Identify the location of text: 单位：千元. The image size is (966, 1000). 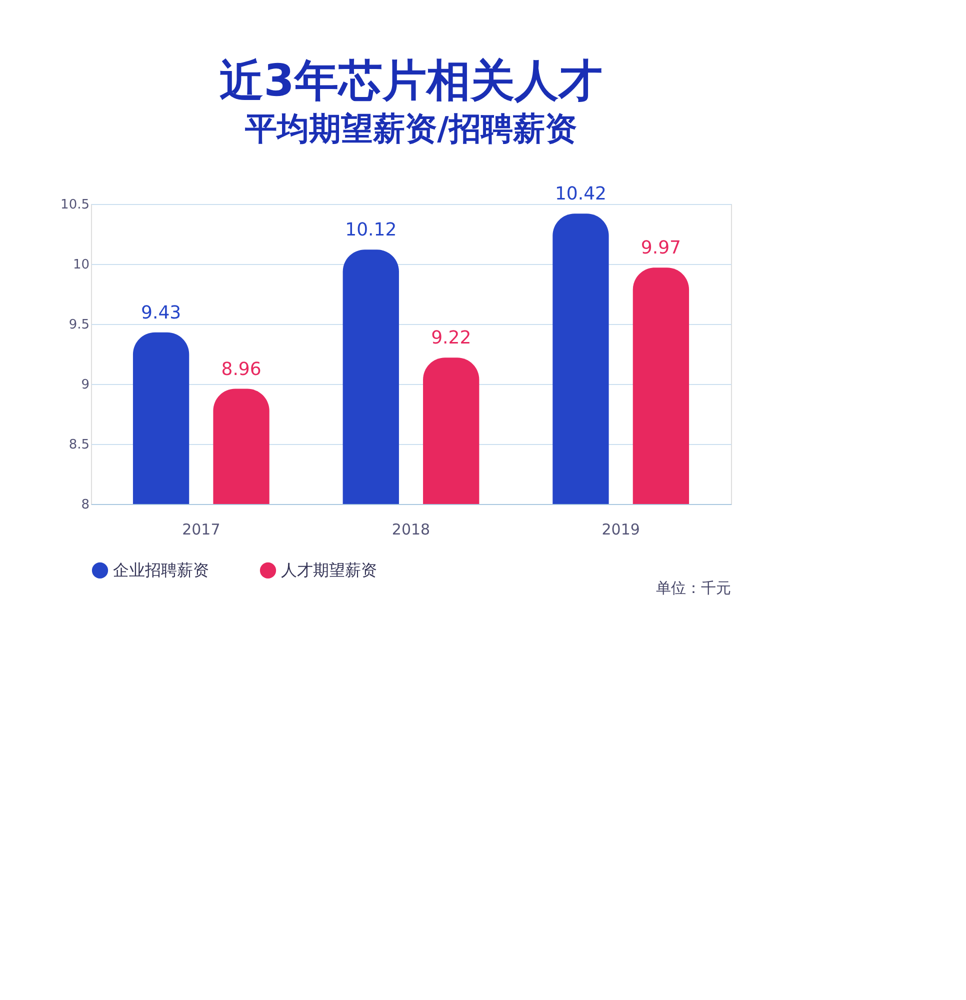
(693, 588).